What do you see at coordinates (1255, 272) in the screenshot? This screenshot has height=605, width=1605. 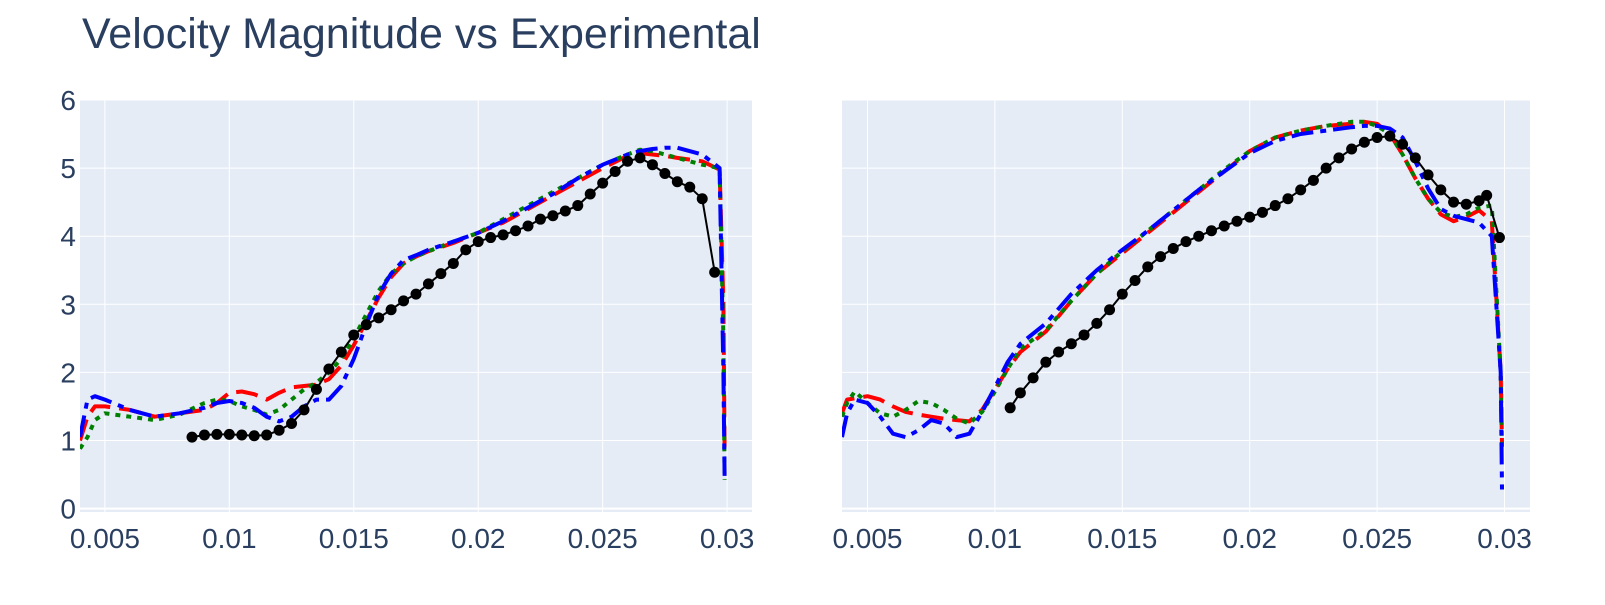 I see `series-line-black` at bounding box center [1255, 272].